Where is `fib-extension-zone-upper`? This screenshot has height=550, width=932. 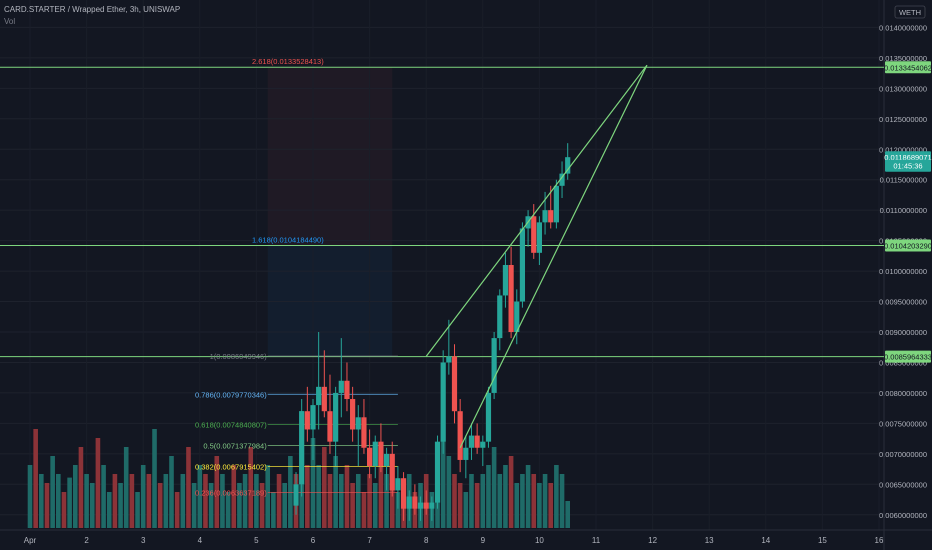 fib-extension-zone-upper is located at coordinates (330, 156).